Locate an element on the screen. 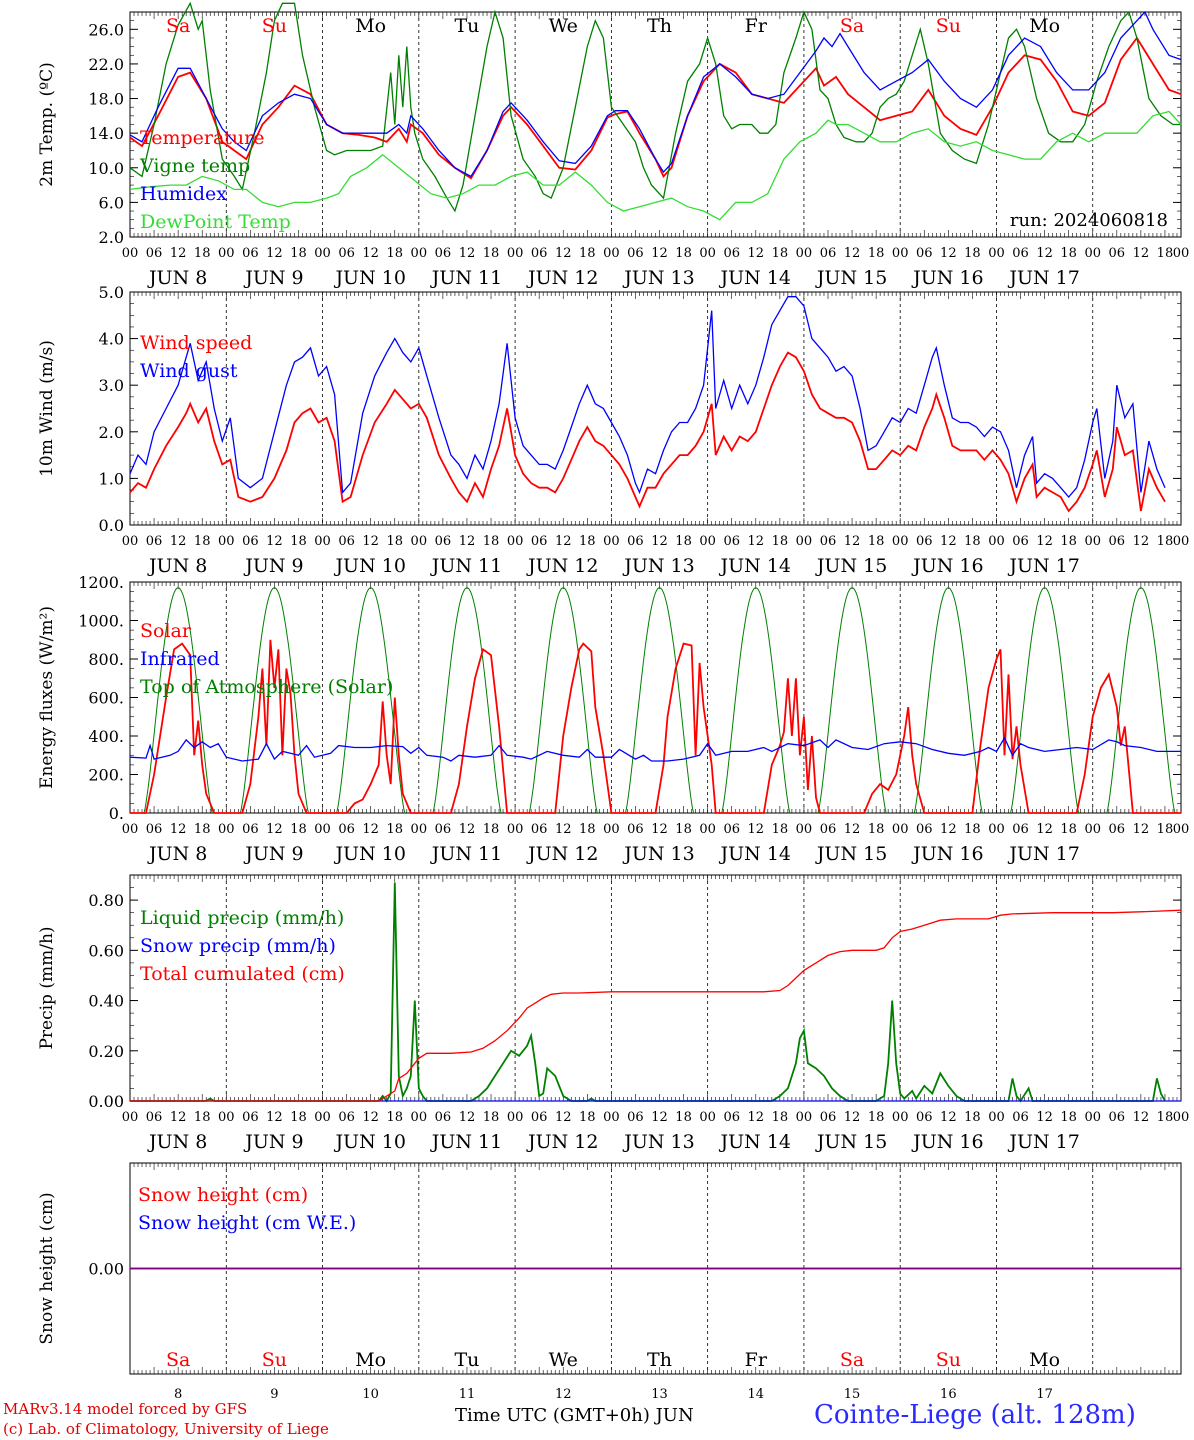 Image resolution: width=1194 pixels, height=1440 pixels. y-tick-label: 18.0 is located at coordinates (106, 99).